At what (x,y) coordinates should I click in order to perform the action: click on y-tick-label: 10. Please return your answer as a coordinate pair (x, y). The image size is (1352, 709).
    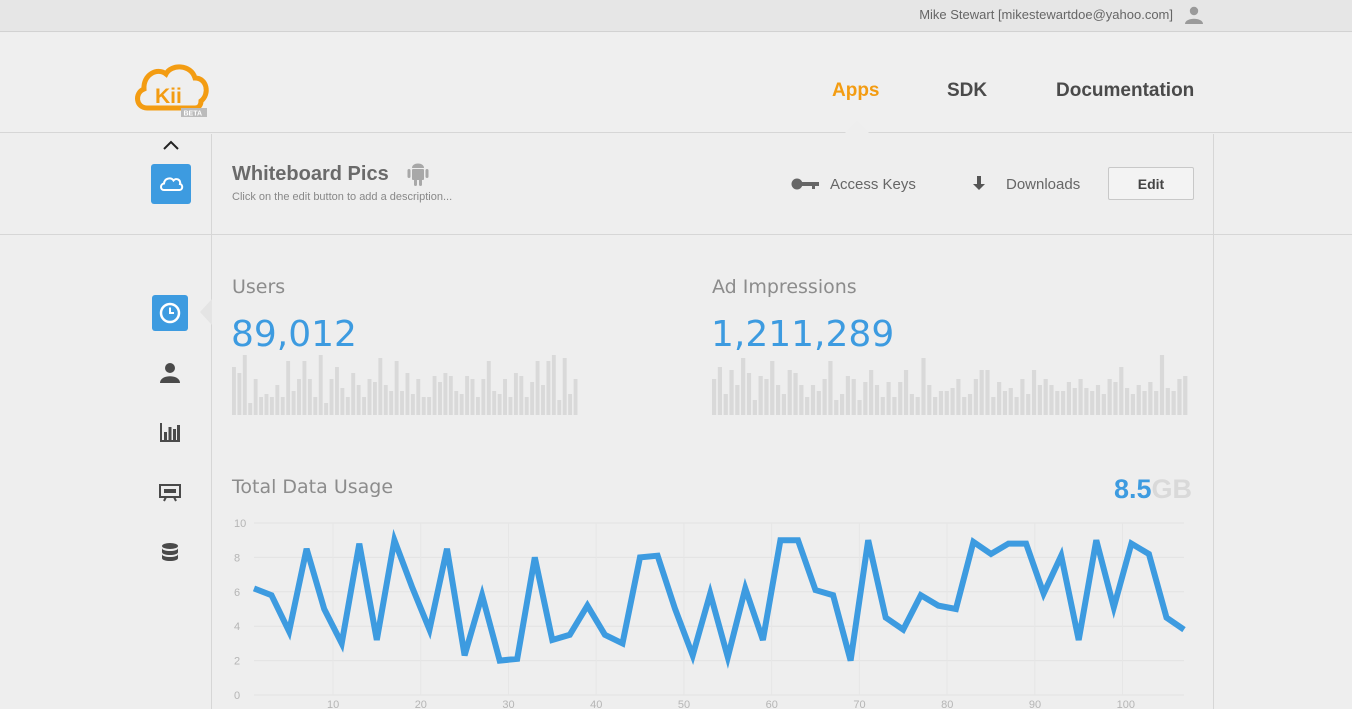
    Looking at the image, I should click on (240, 524).